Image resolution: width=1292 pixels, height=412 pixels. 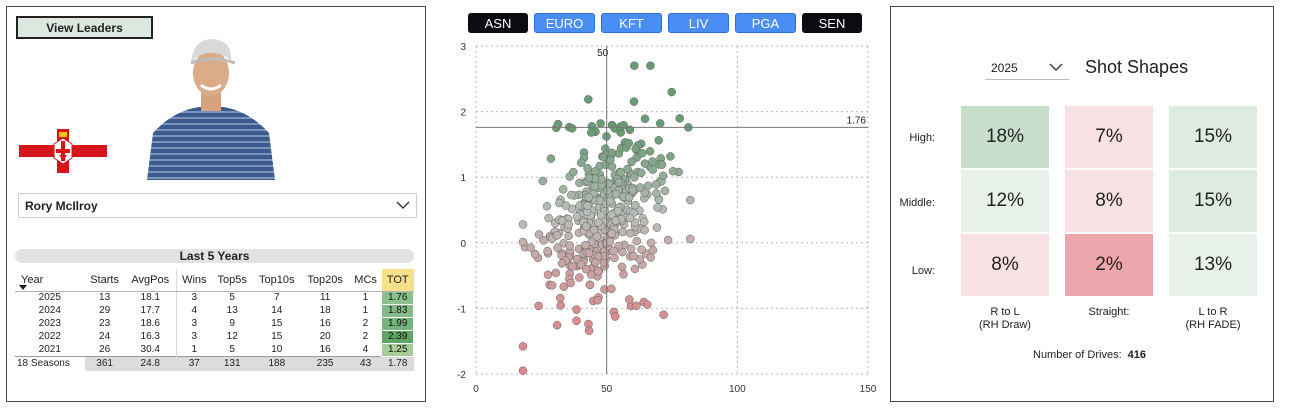 What do you see at coordinates (923, 271) in the screenshot?
I see `row-label-low: Low:` at bounding box center [923, 271].